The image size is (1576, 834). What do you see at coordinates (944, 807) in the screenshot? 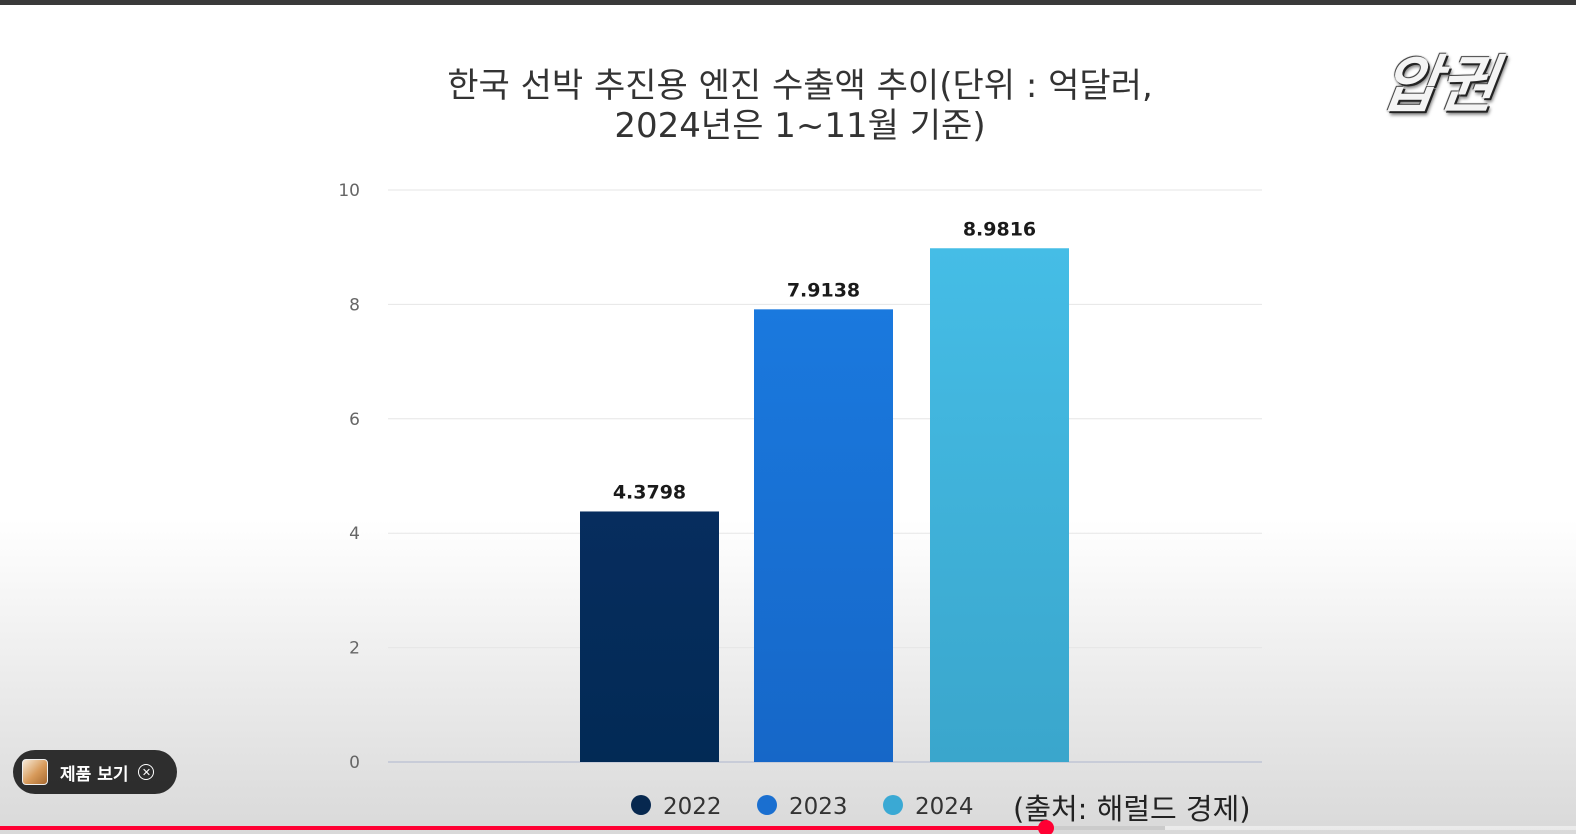
I see `legend-label-2024: 2024` at bounding box center [944, 807].